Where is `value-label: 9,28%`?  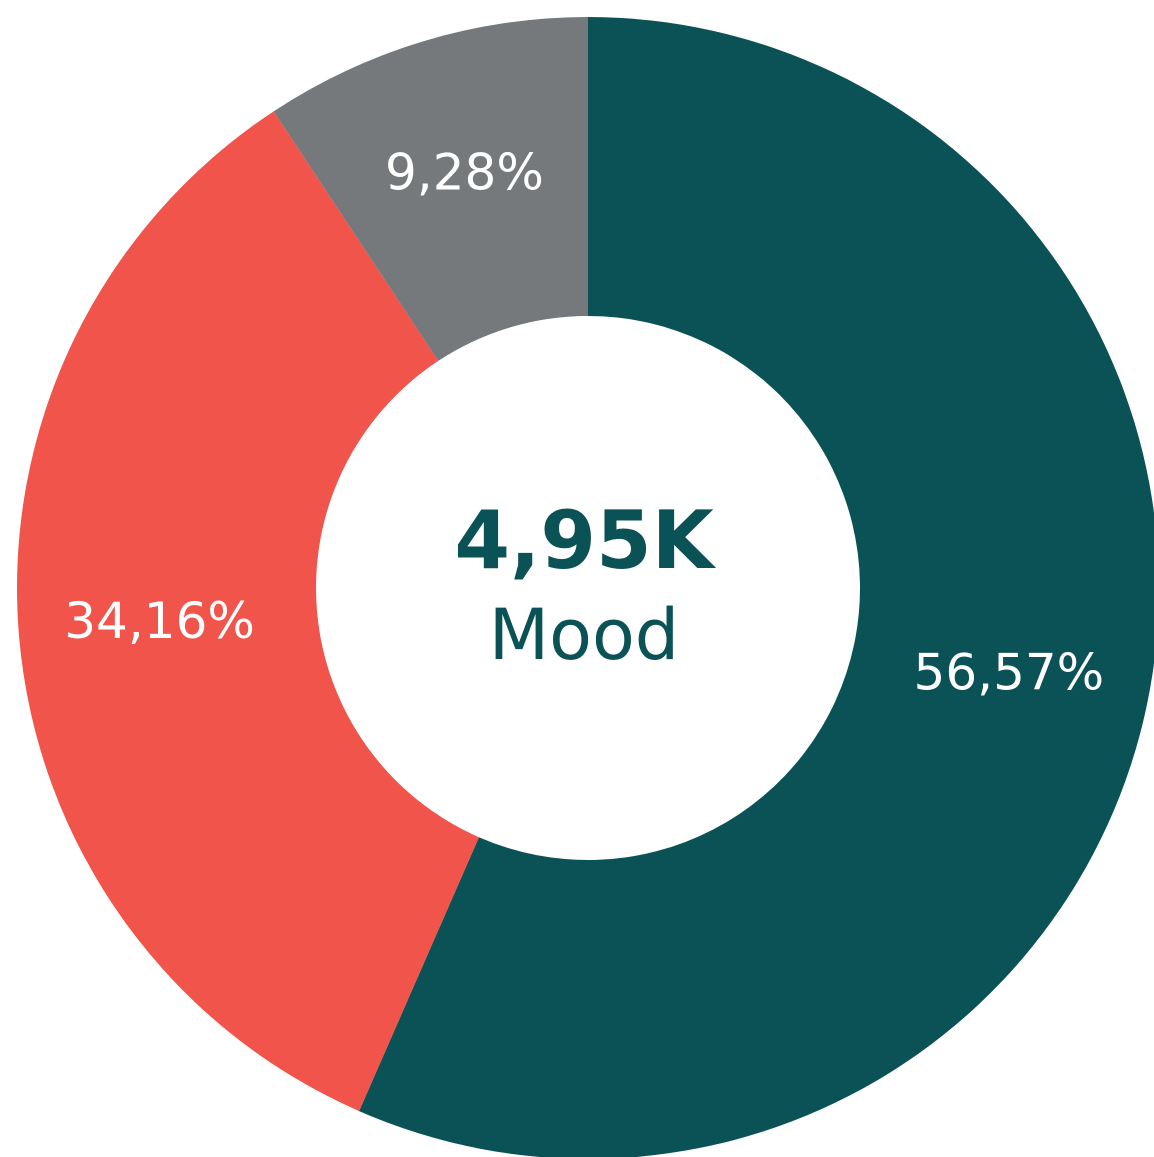
value-label: 9,28% is located at coordinates (464, 173).